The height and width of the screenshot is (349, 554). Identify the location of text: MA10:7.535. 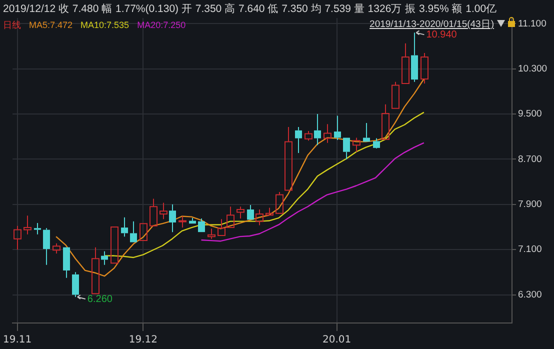
(105, 25).